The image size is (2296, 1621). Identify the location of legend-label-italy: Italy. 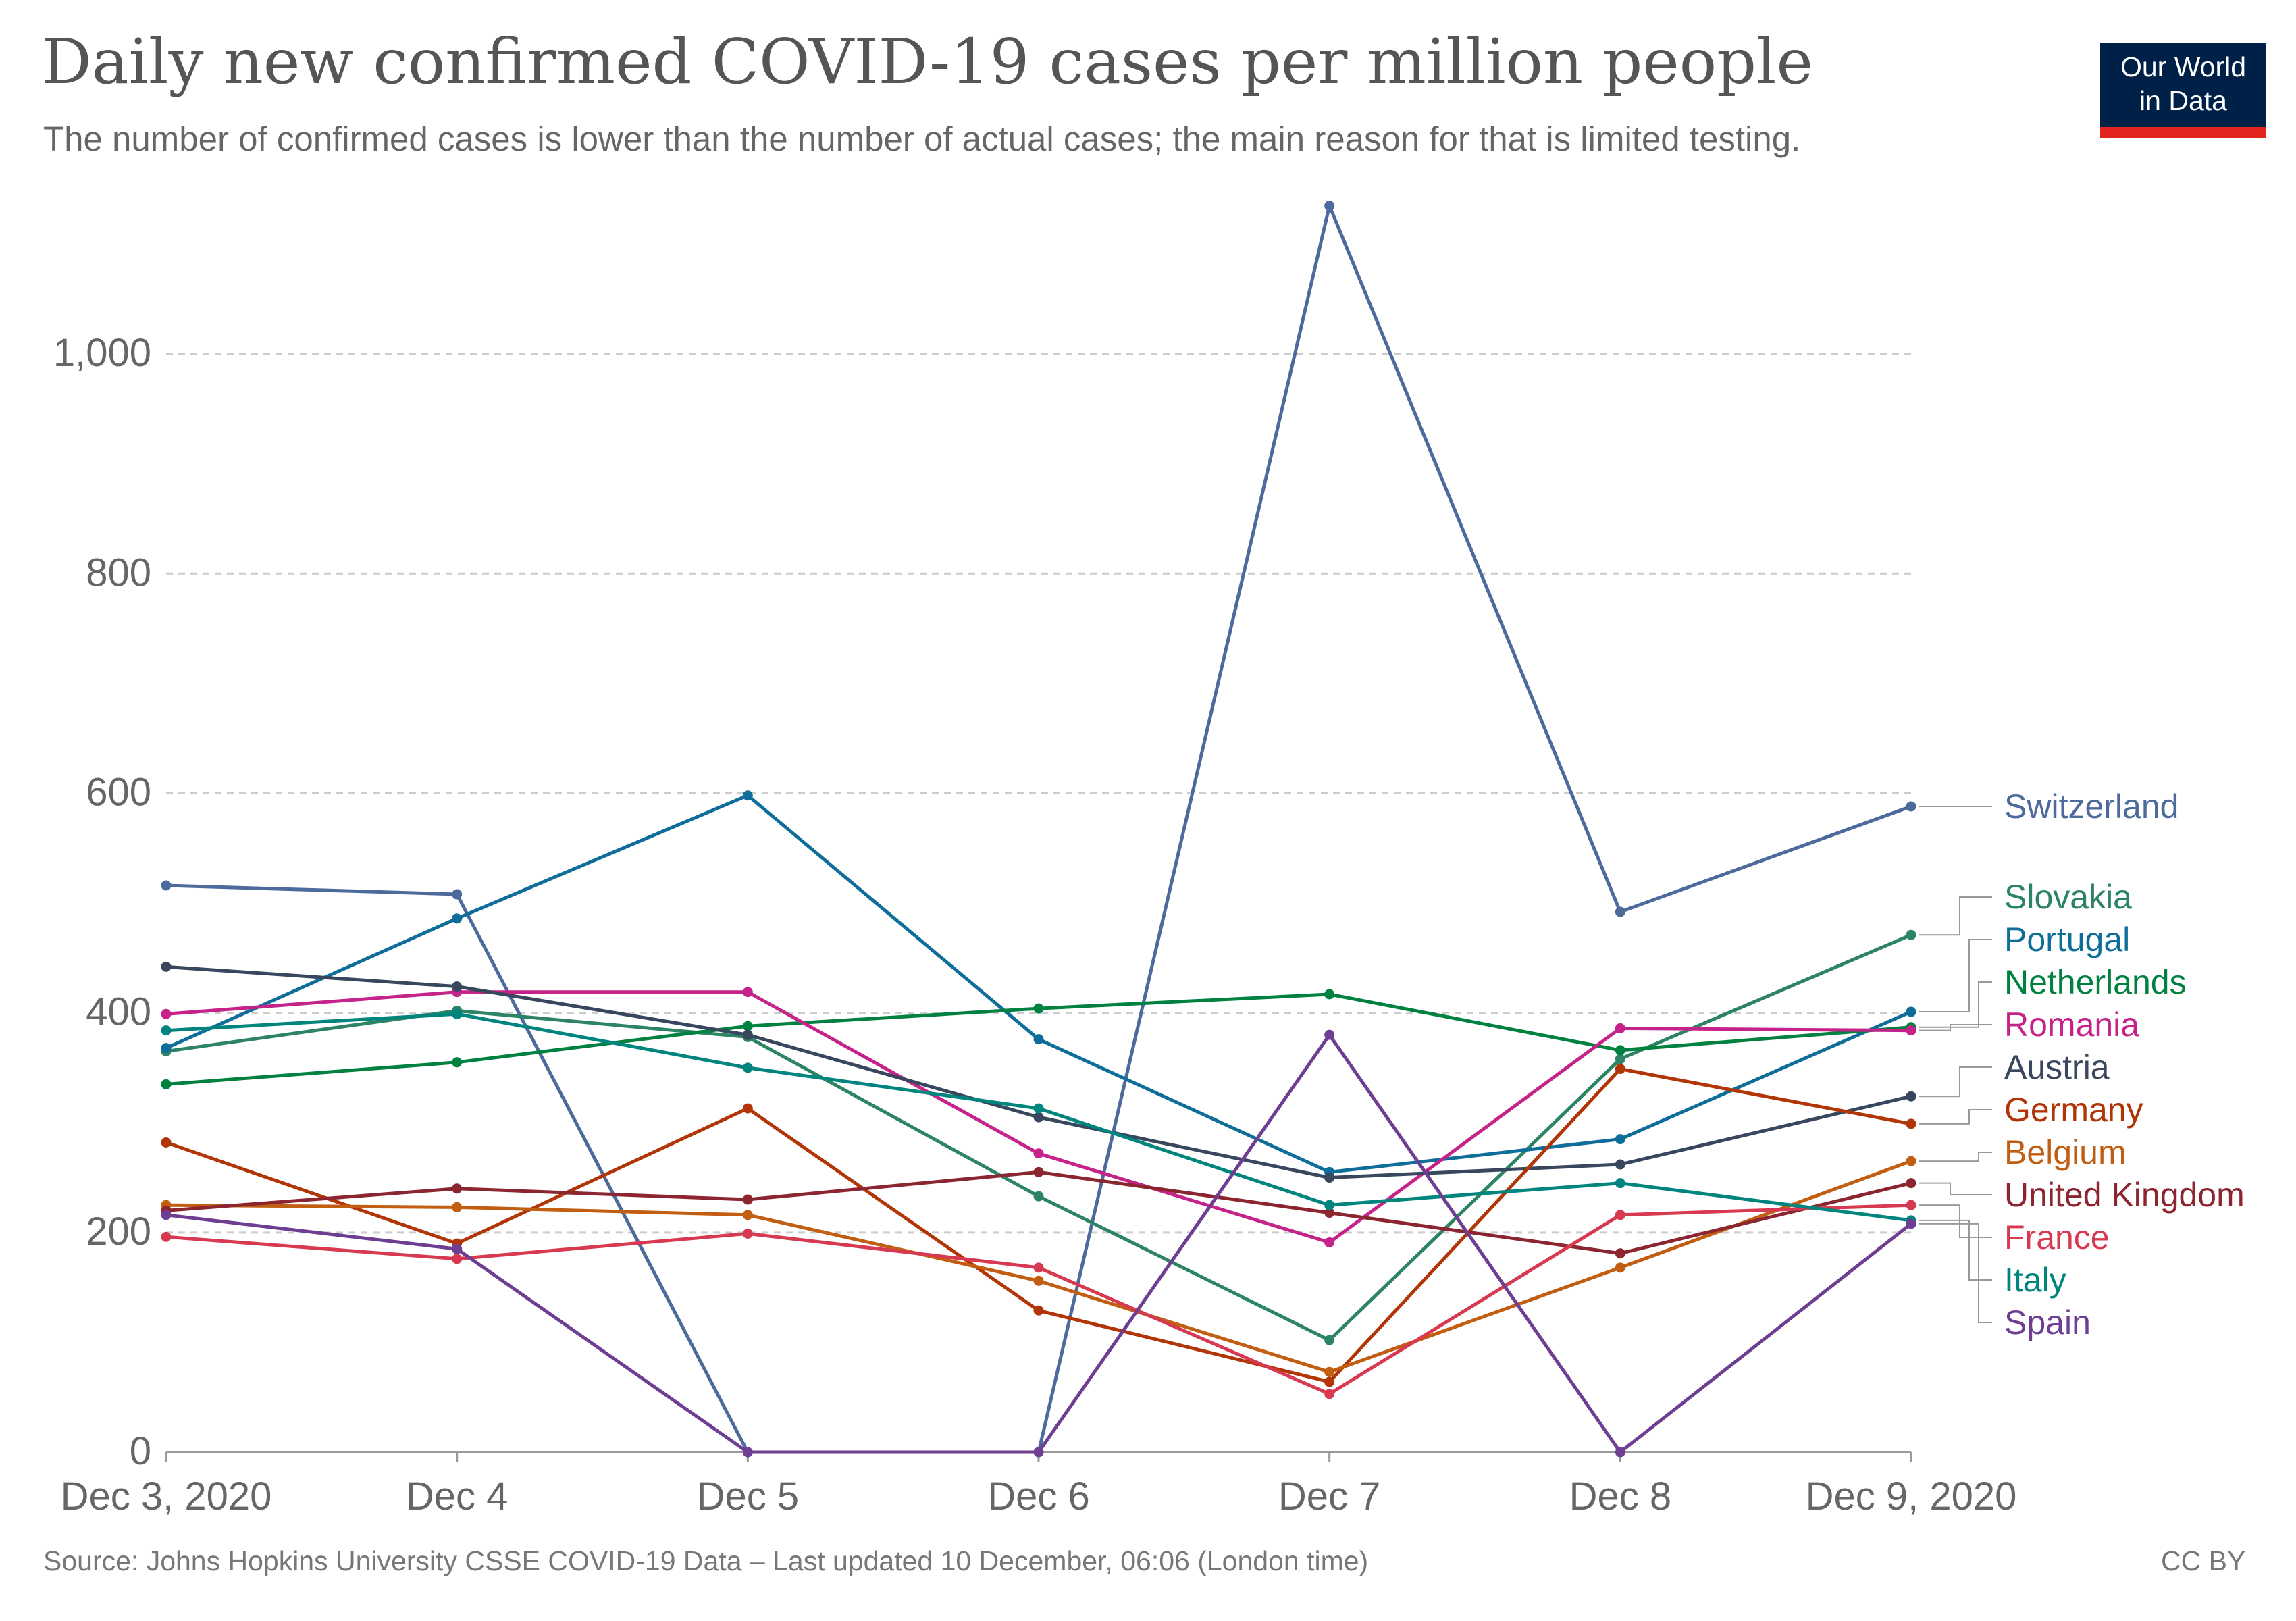
(2035, 1280).